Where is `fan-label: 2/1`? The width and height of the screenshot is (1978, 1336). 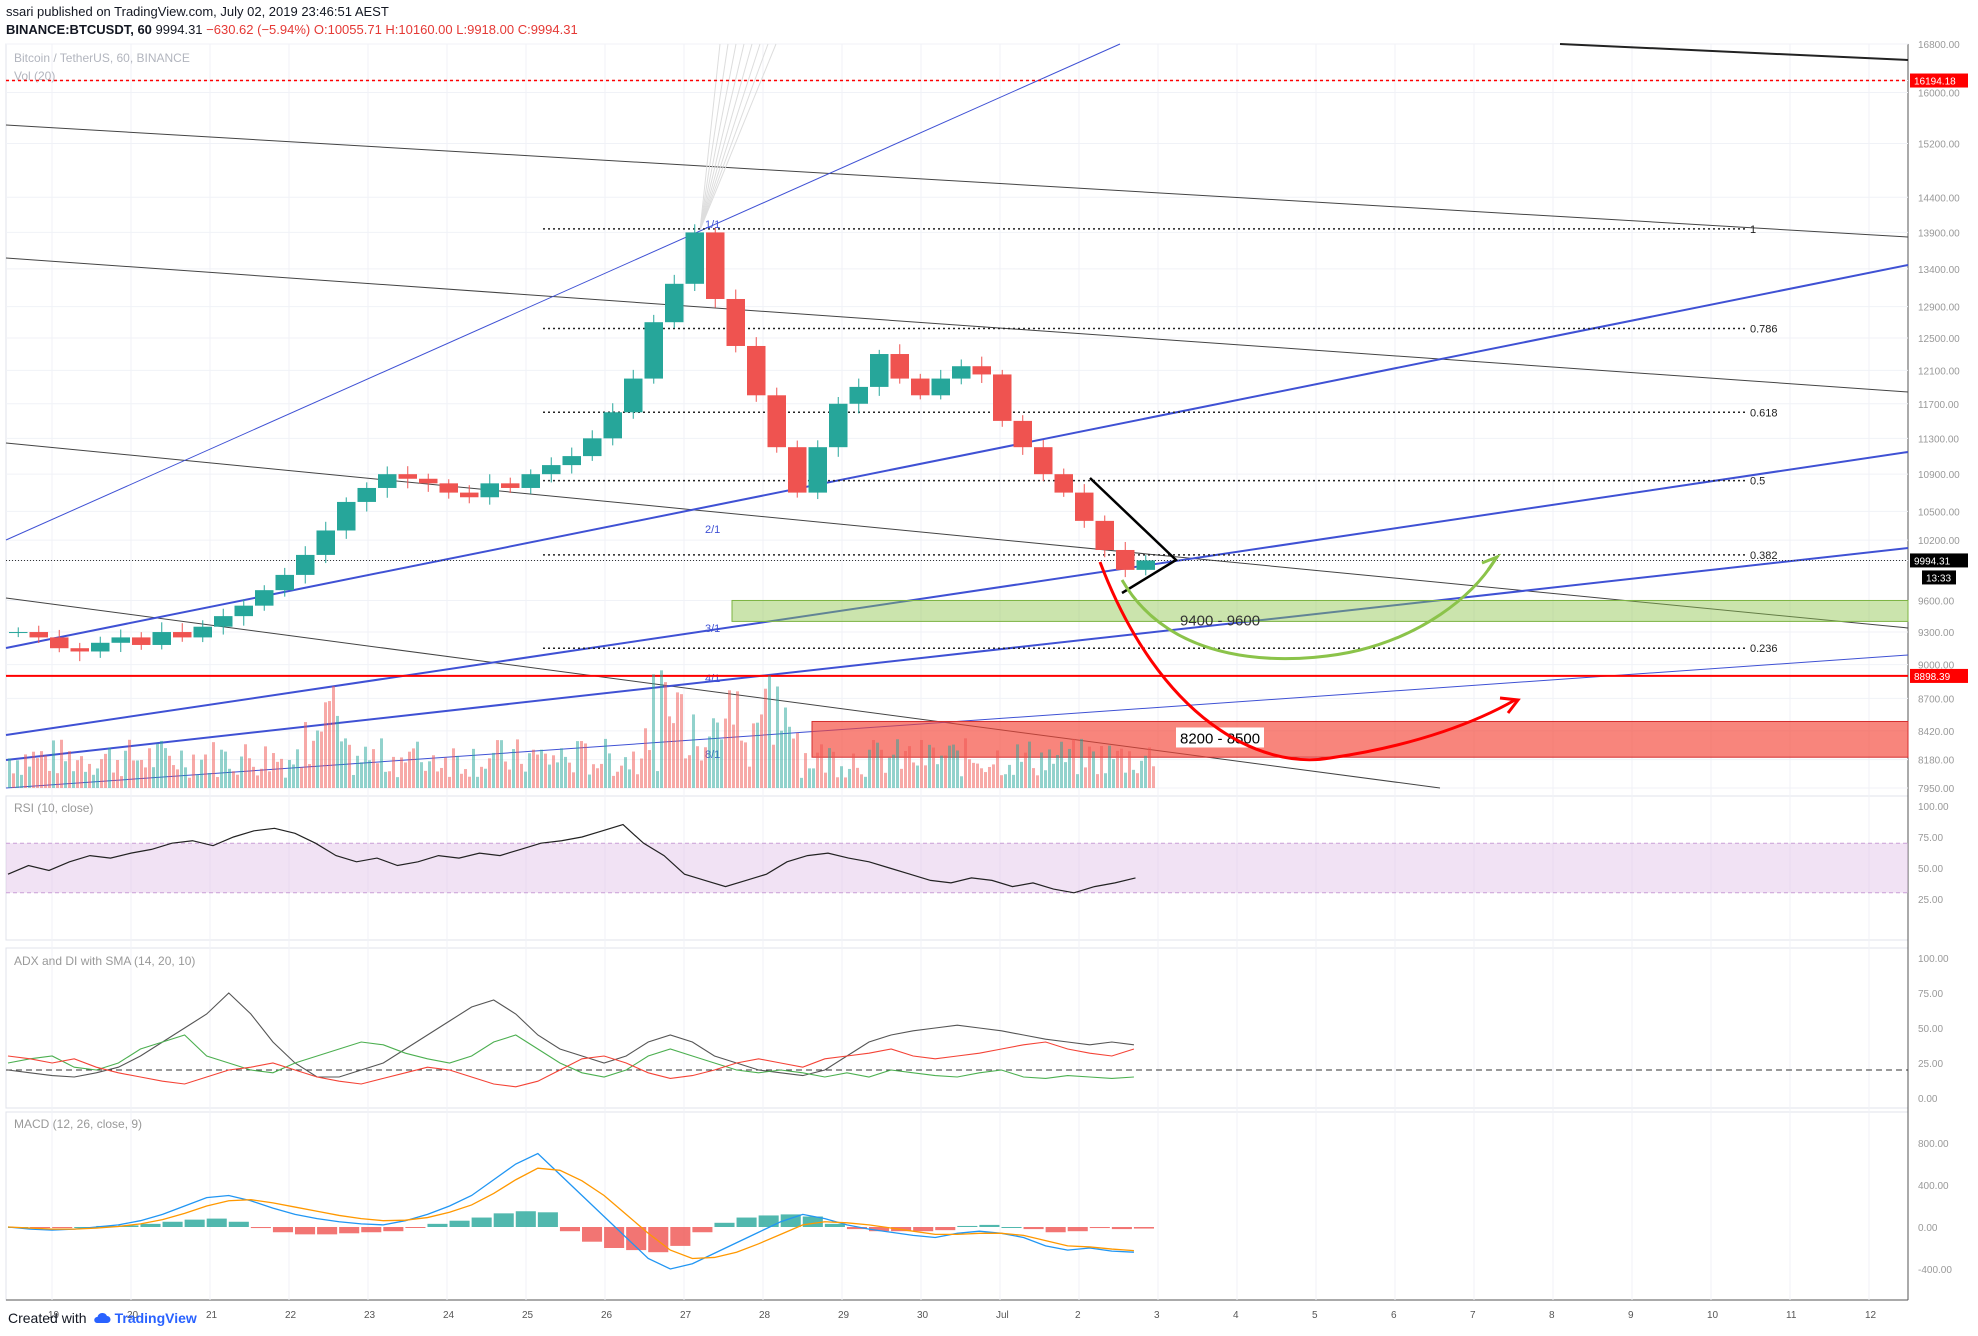
fan-label: 2/1 is located at coordinates (712, 530).